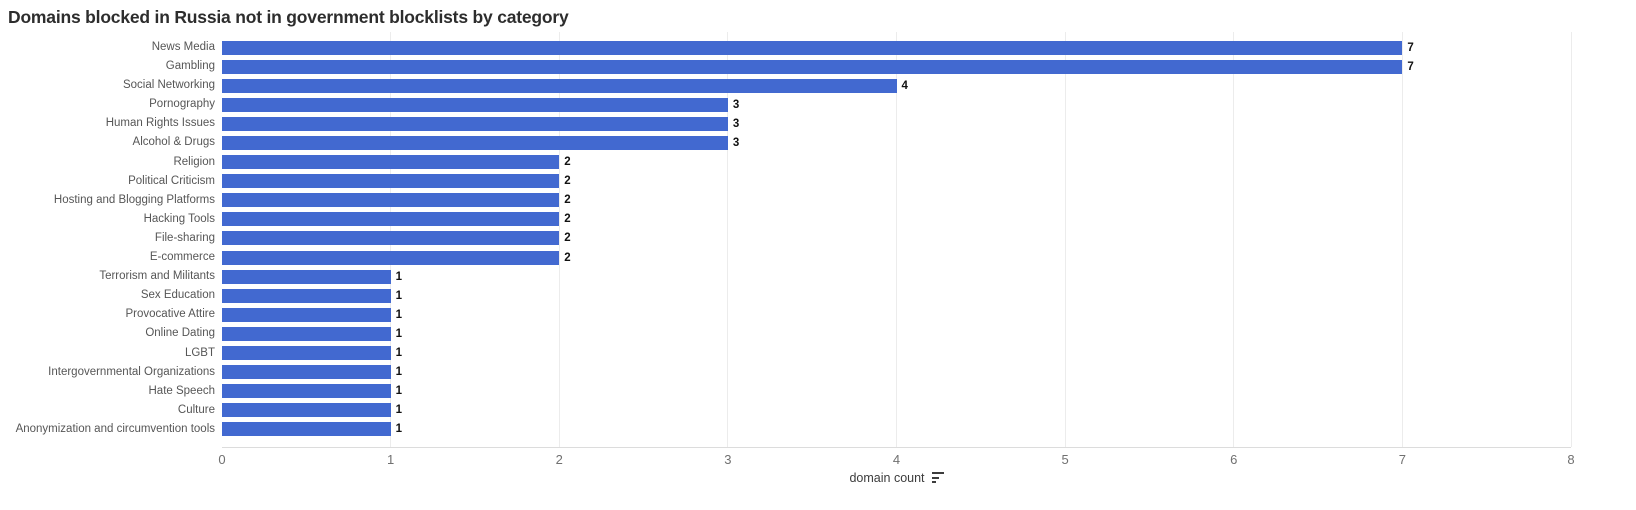 The height and width of the screenshot is (510, 1636). What do you see at coordinates (134, 199) in the screenshot?
I see `category-label: Hosting and Blogging Platforms` at bounding box center [134, 199].